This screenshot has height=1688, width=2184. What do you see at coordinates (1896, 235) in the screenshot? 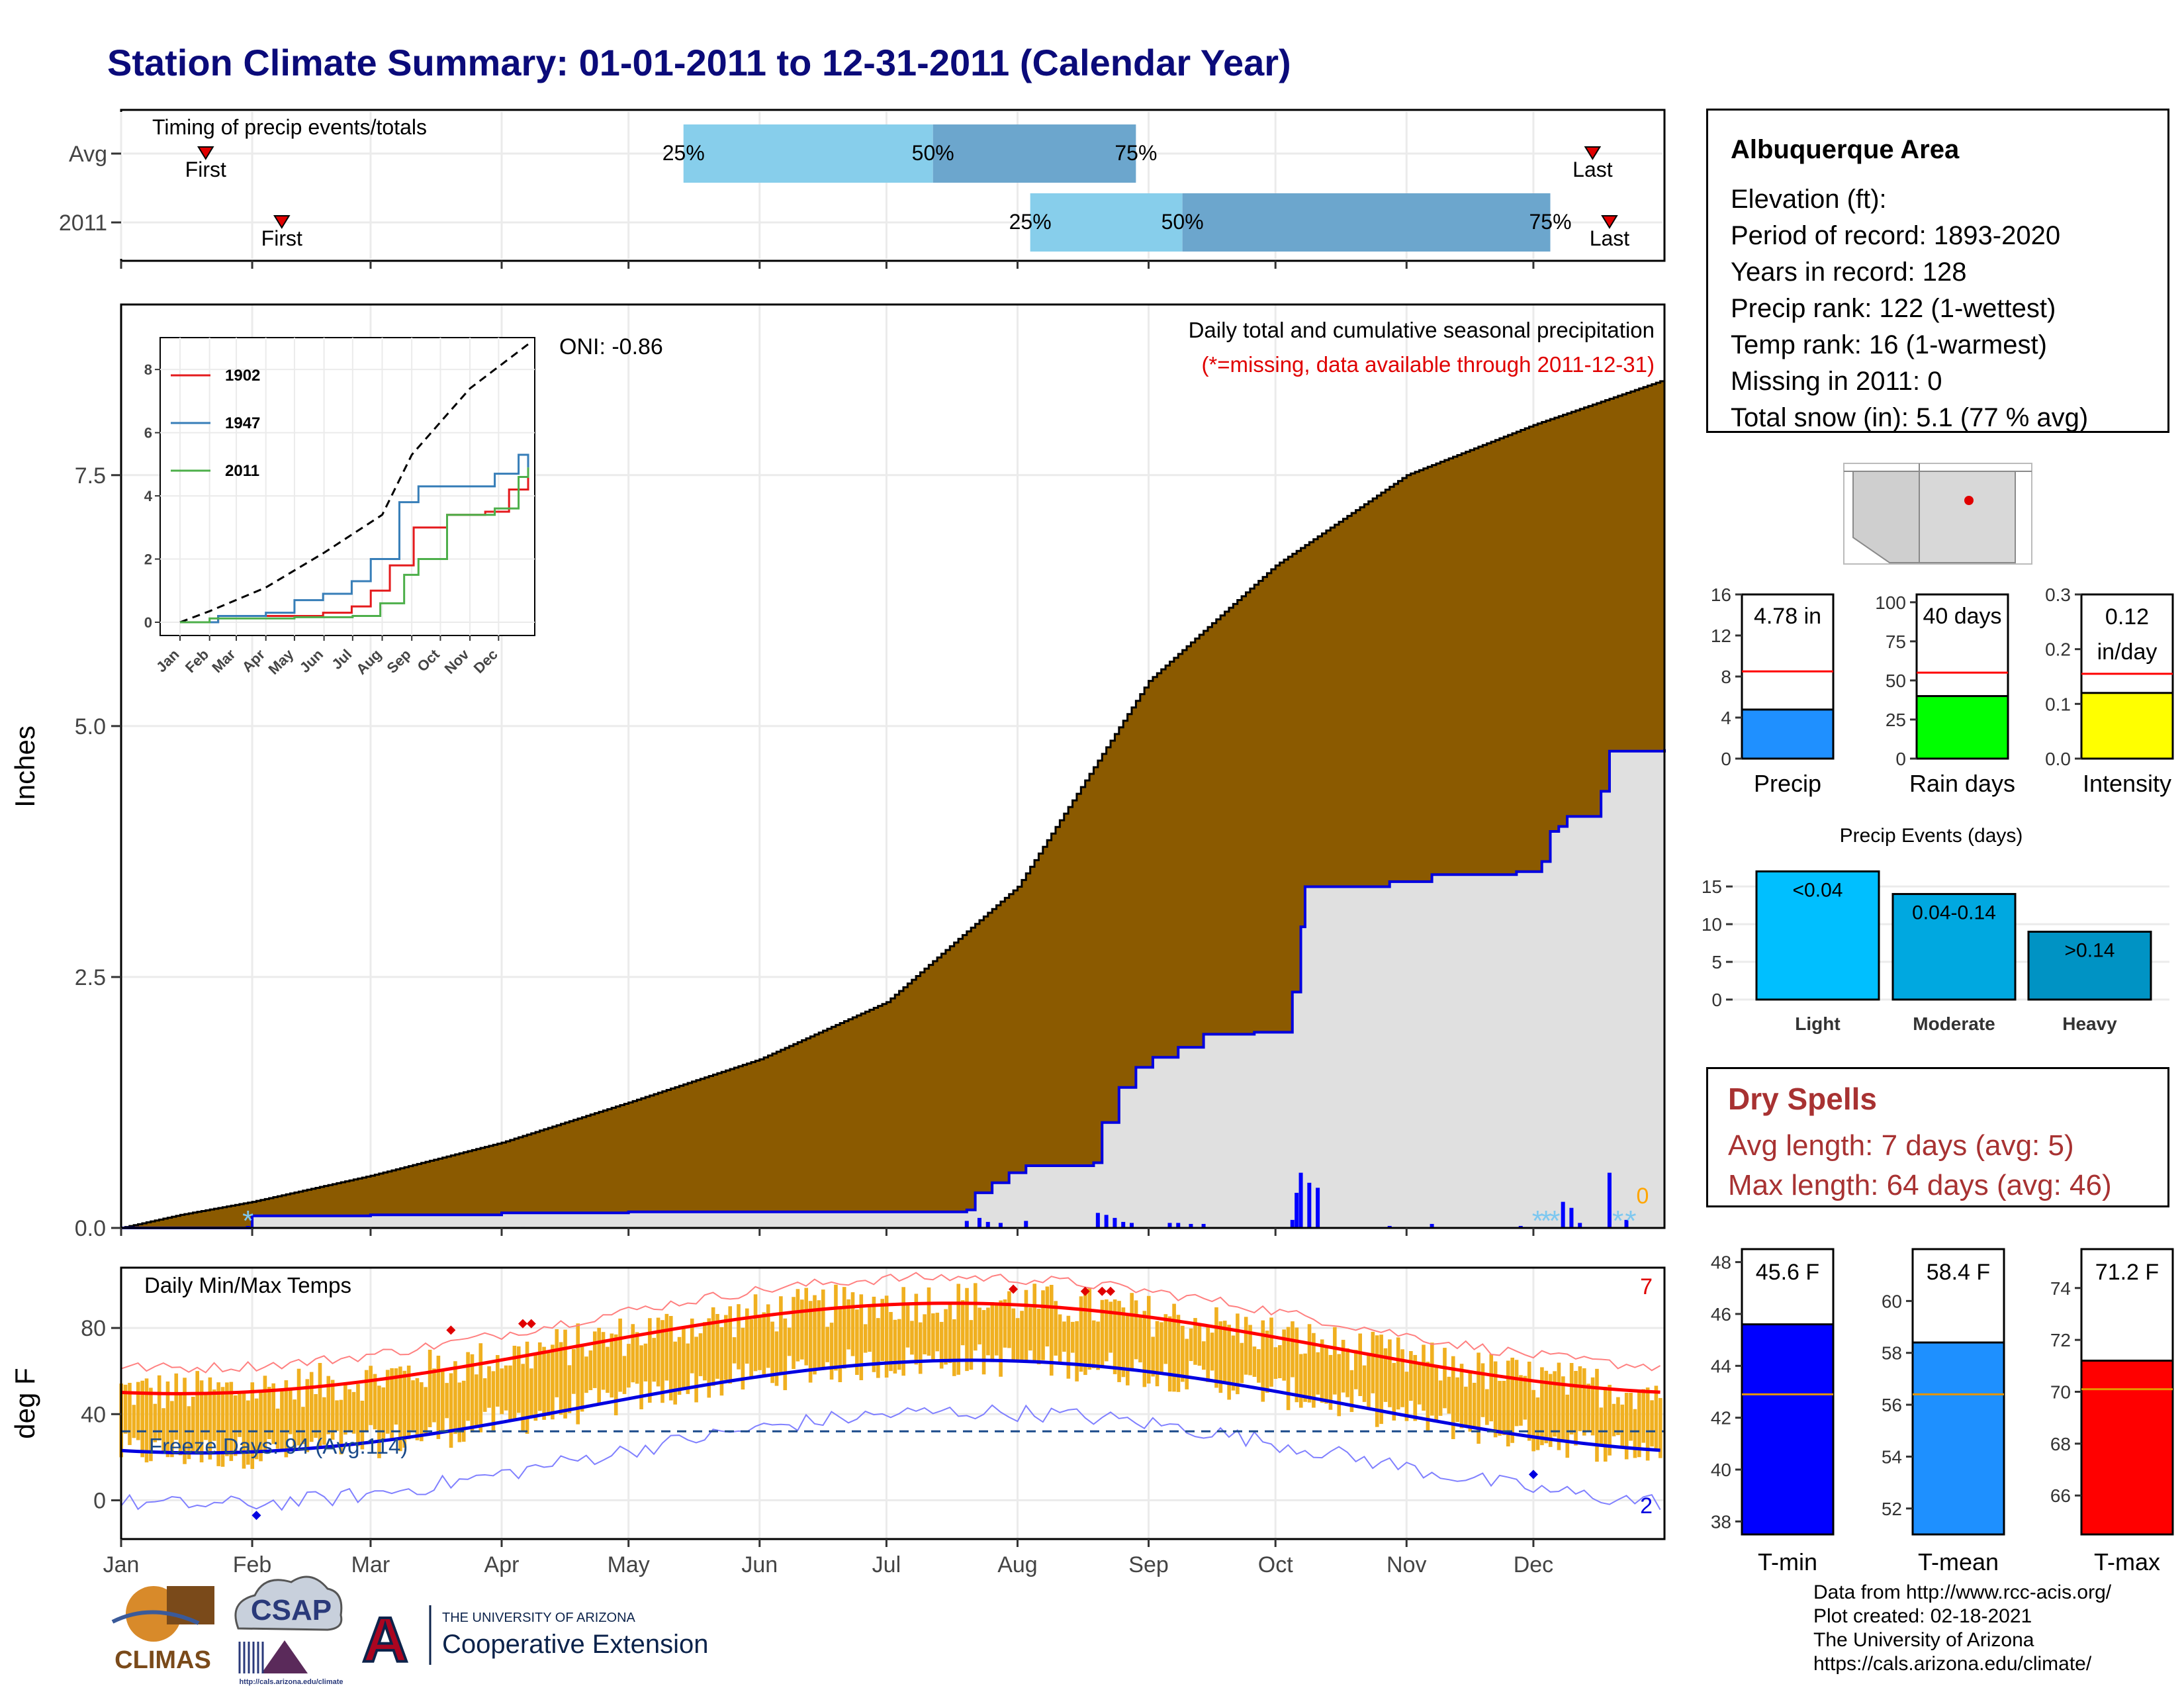
I see `info-period: Period of record: 1893-2020` at bounding box center [1896, 235].